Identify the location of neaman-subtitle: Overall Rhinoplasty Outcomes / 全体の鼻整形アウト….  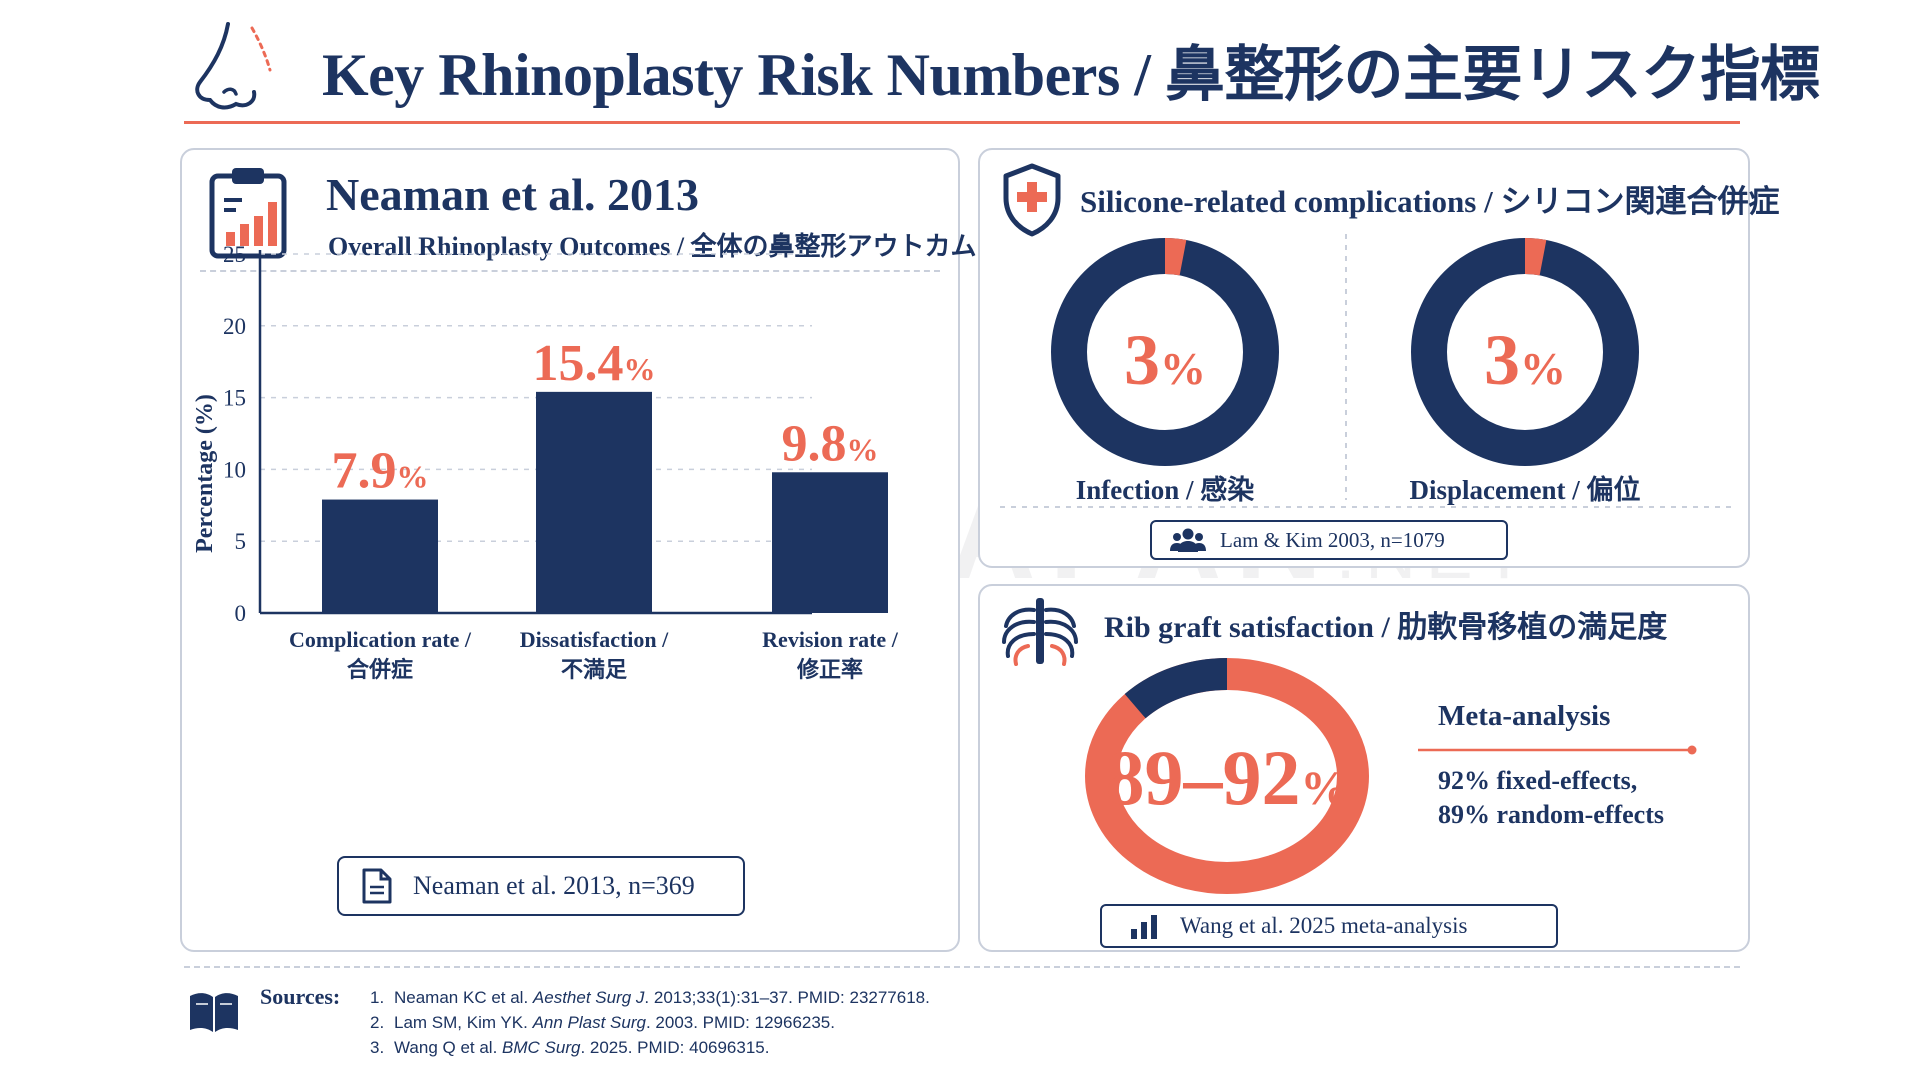
(652, 246).